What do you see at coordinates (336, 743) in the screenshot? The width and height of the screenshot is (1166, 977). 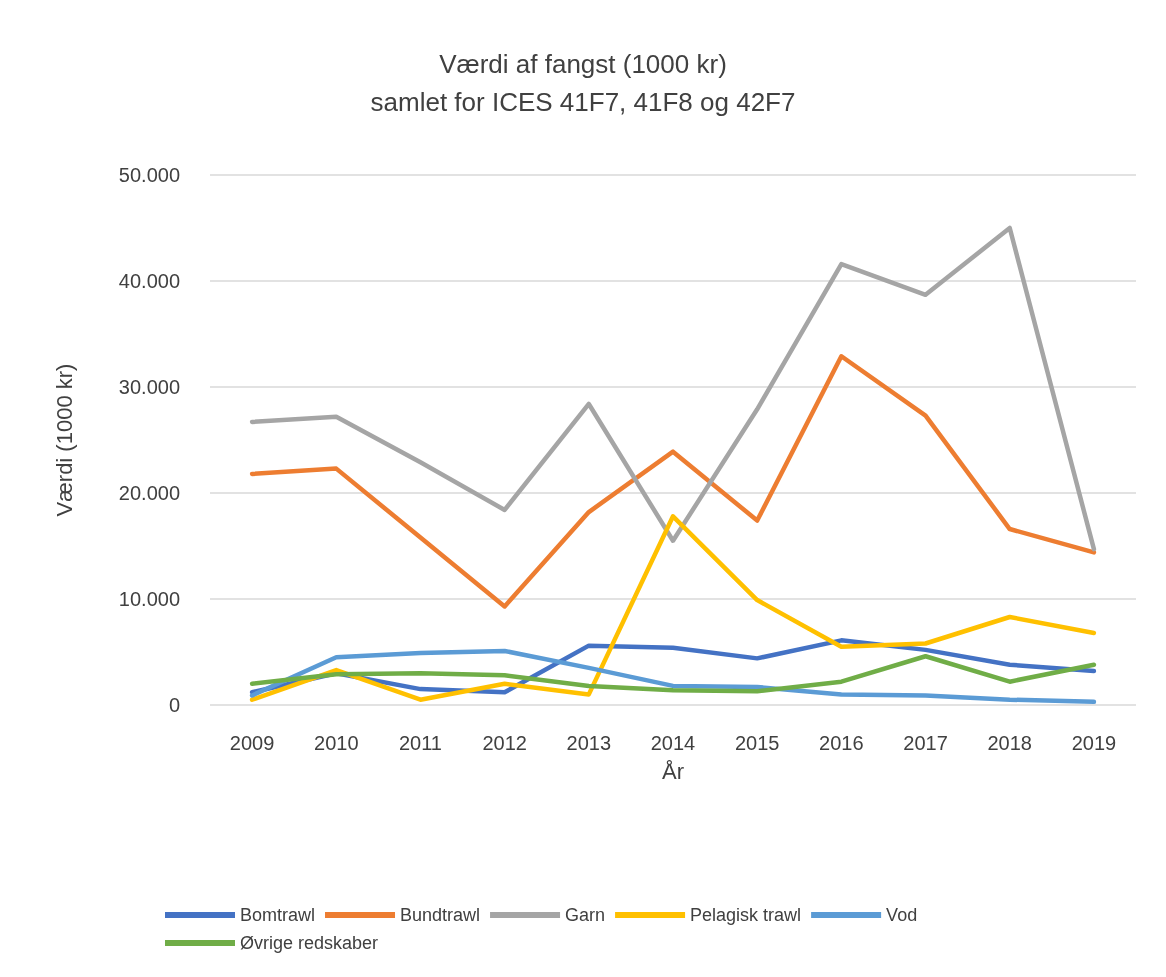 I see `x-tick-label: 2010` at bounding box center [336, 743].